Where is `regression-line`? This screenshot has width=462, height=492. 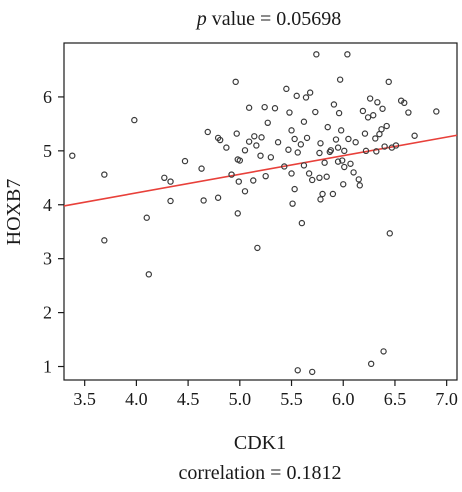 regression-line is located at coordinates (260, 170).